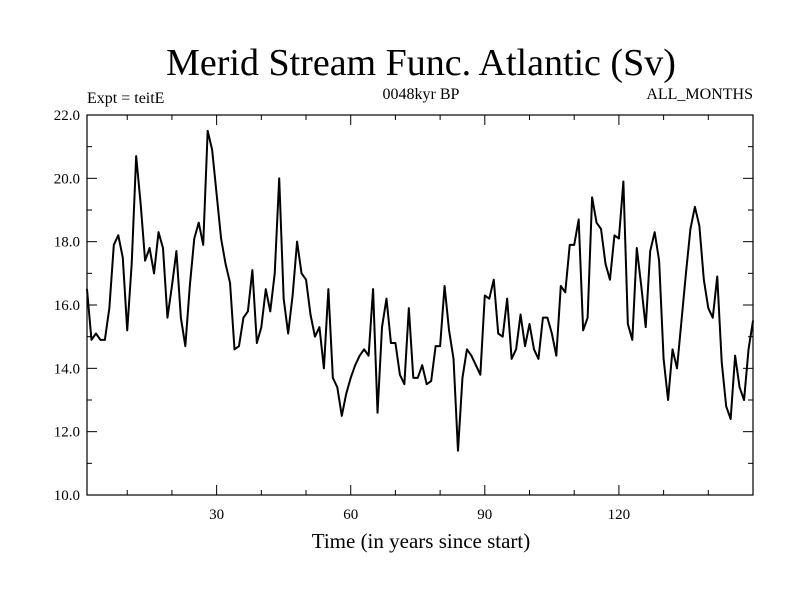  I want to click on x-tick-label: 60, so click(350, 515).